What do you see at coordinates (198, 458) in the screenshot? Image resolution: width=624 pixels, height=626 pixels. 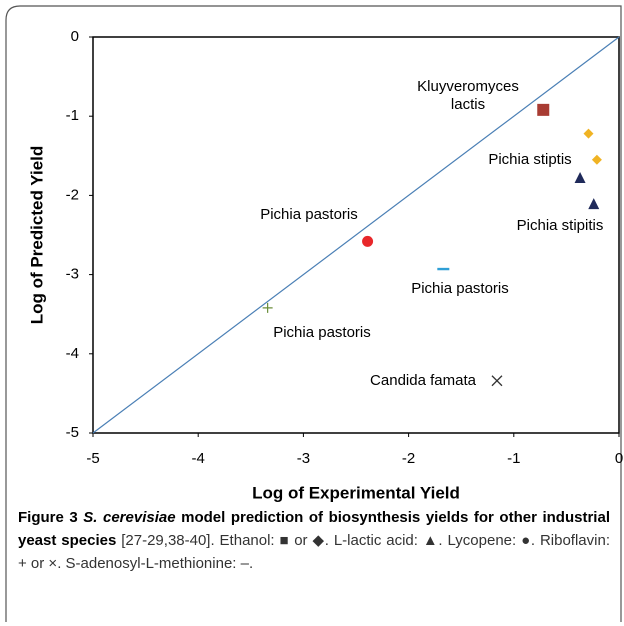 I see `x-tick-label: -4` at bounding box center [198, 458].